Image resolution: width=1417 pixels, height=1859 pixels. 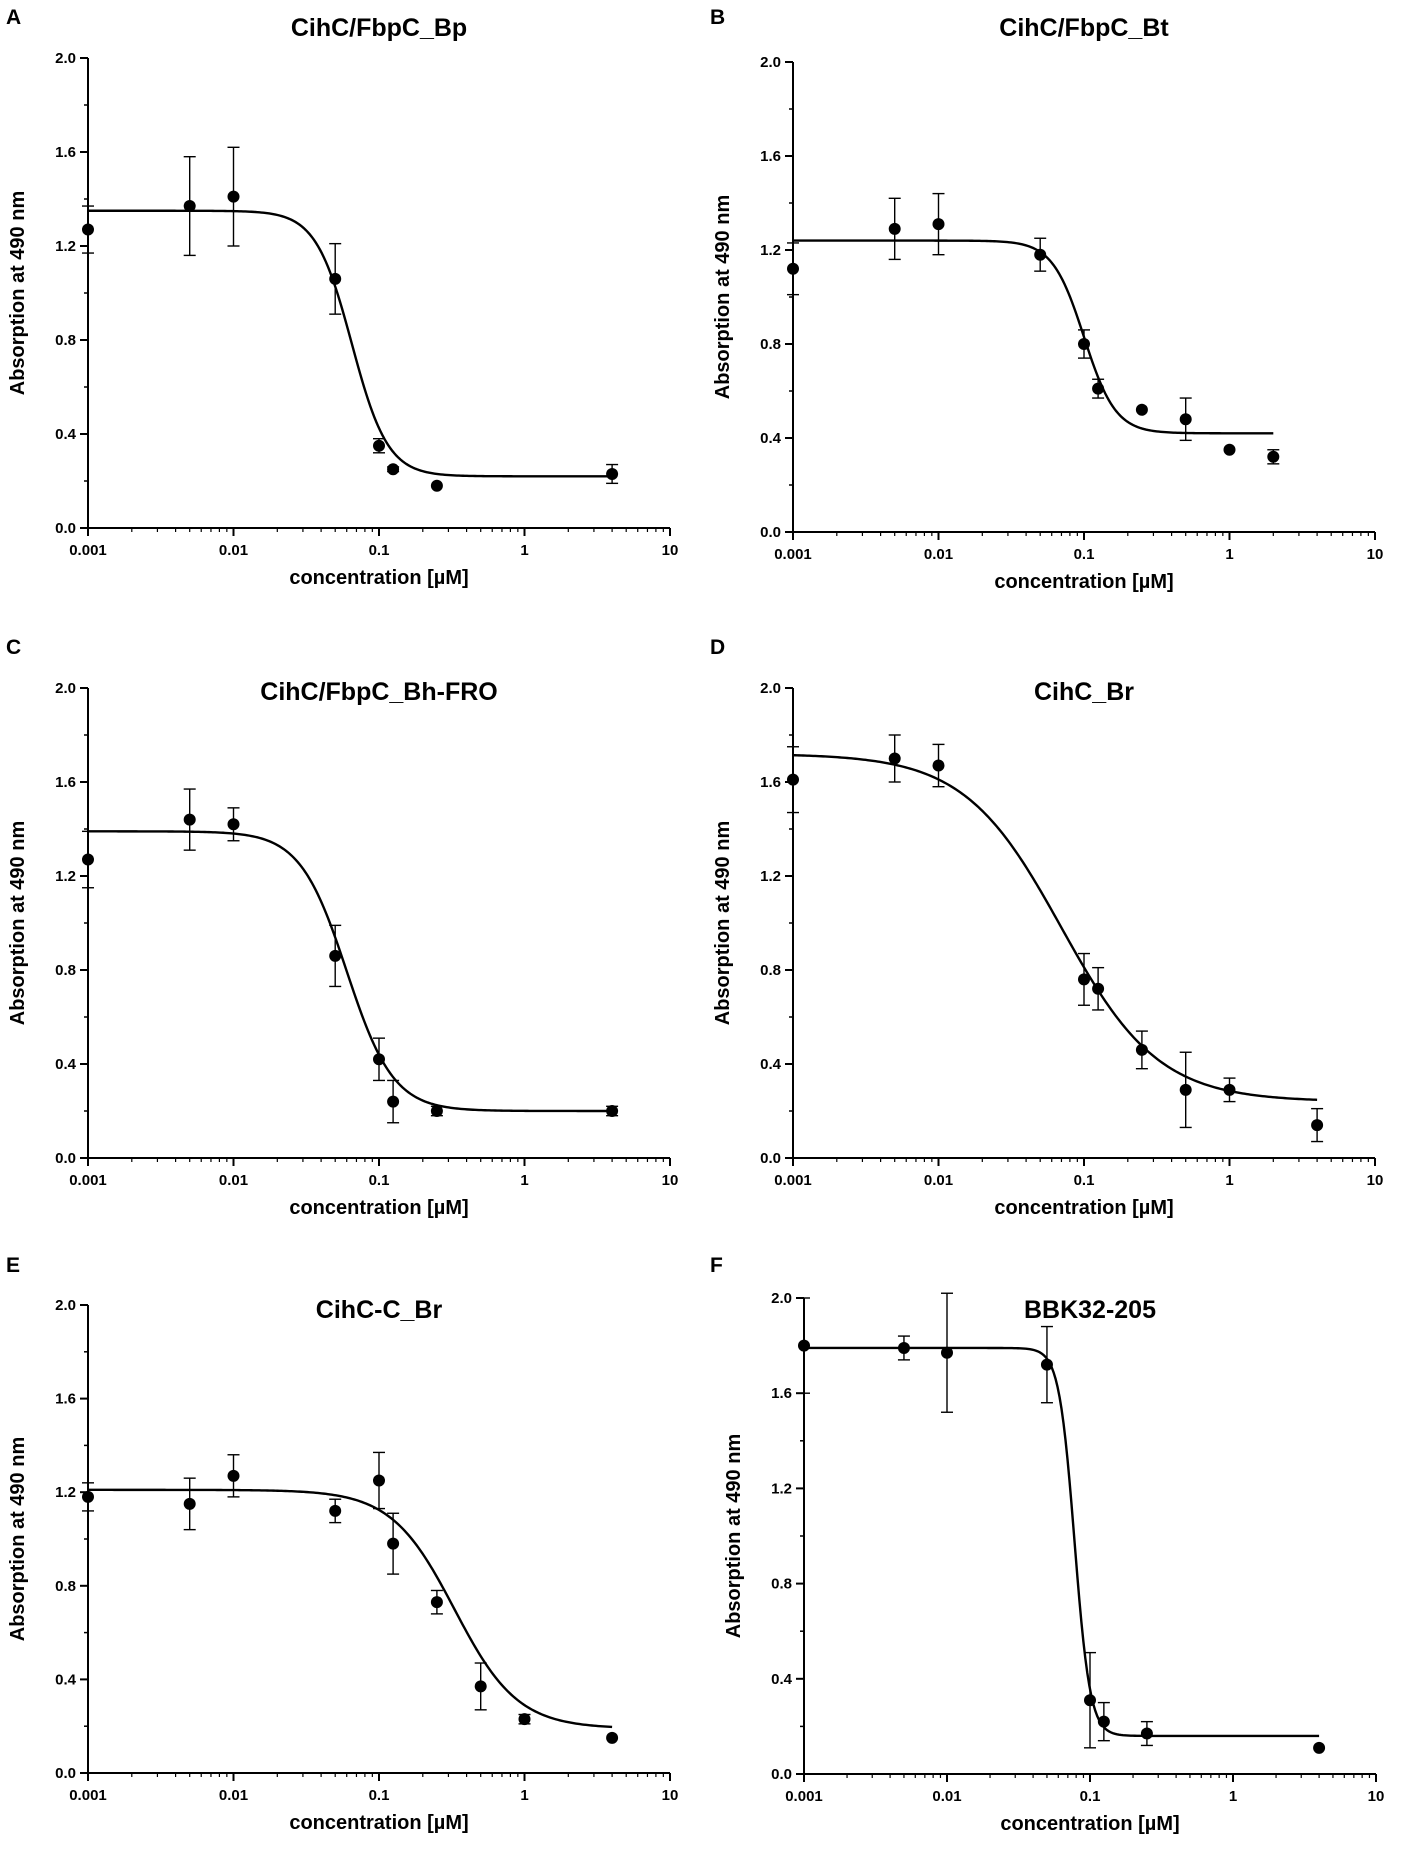 I want to click on chart-title: CihC-C_Br, so click(x=379, y=1310).